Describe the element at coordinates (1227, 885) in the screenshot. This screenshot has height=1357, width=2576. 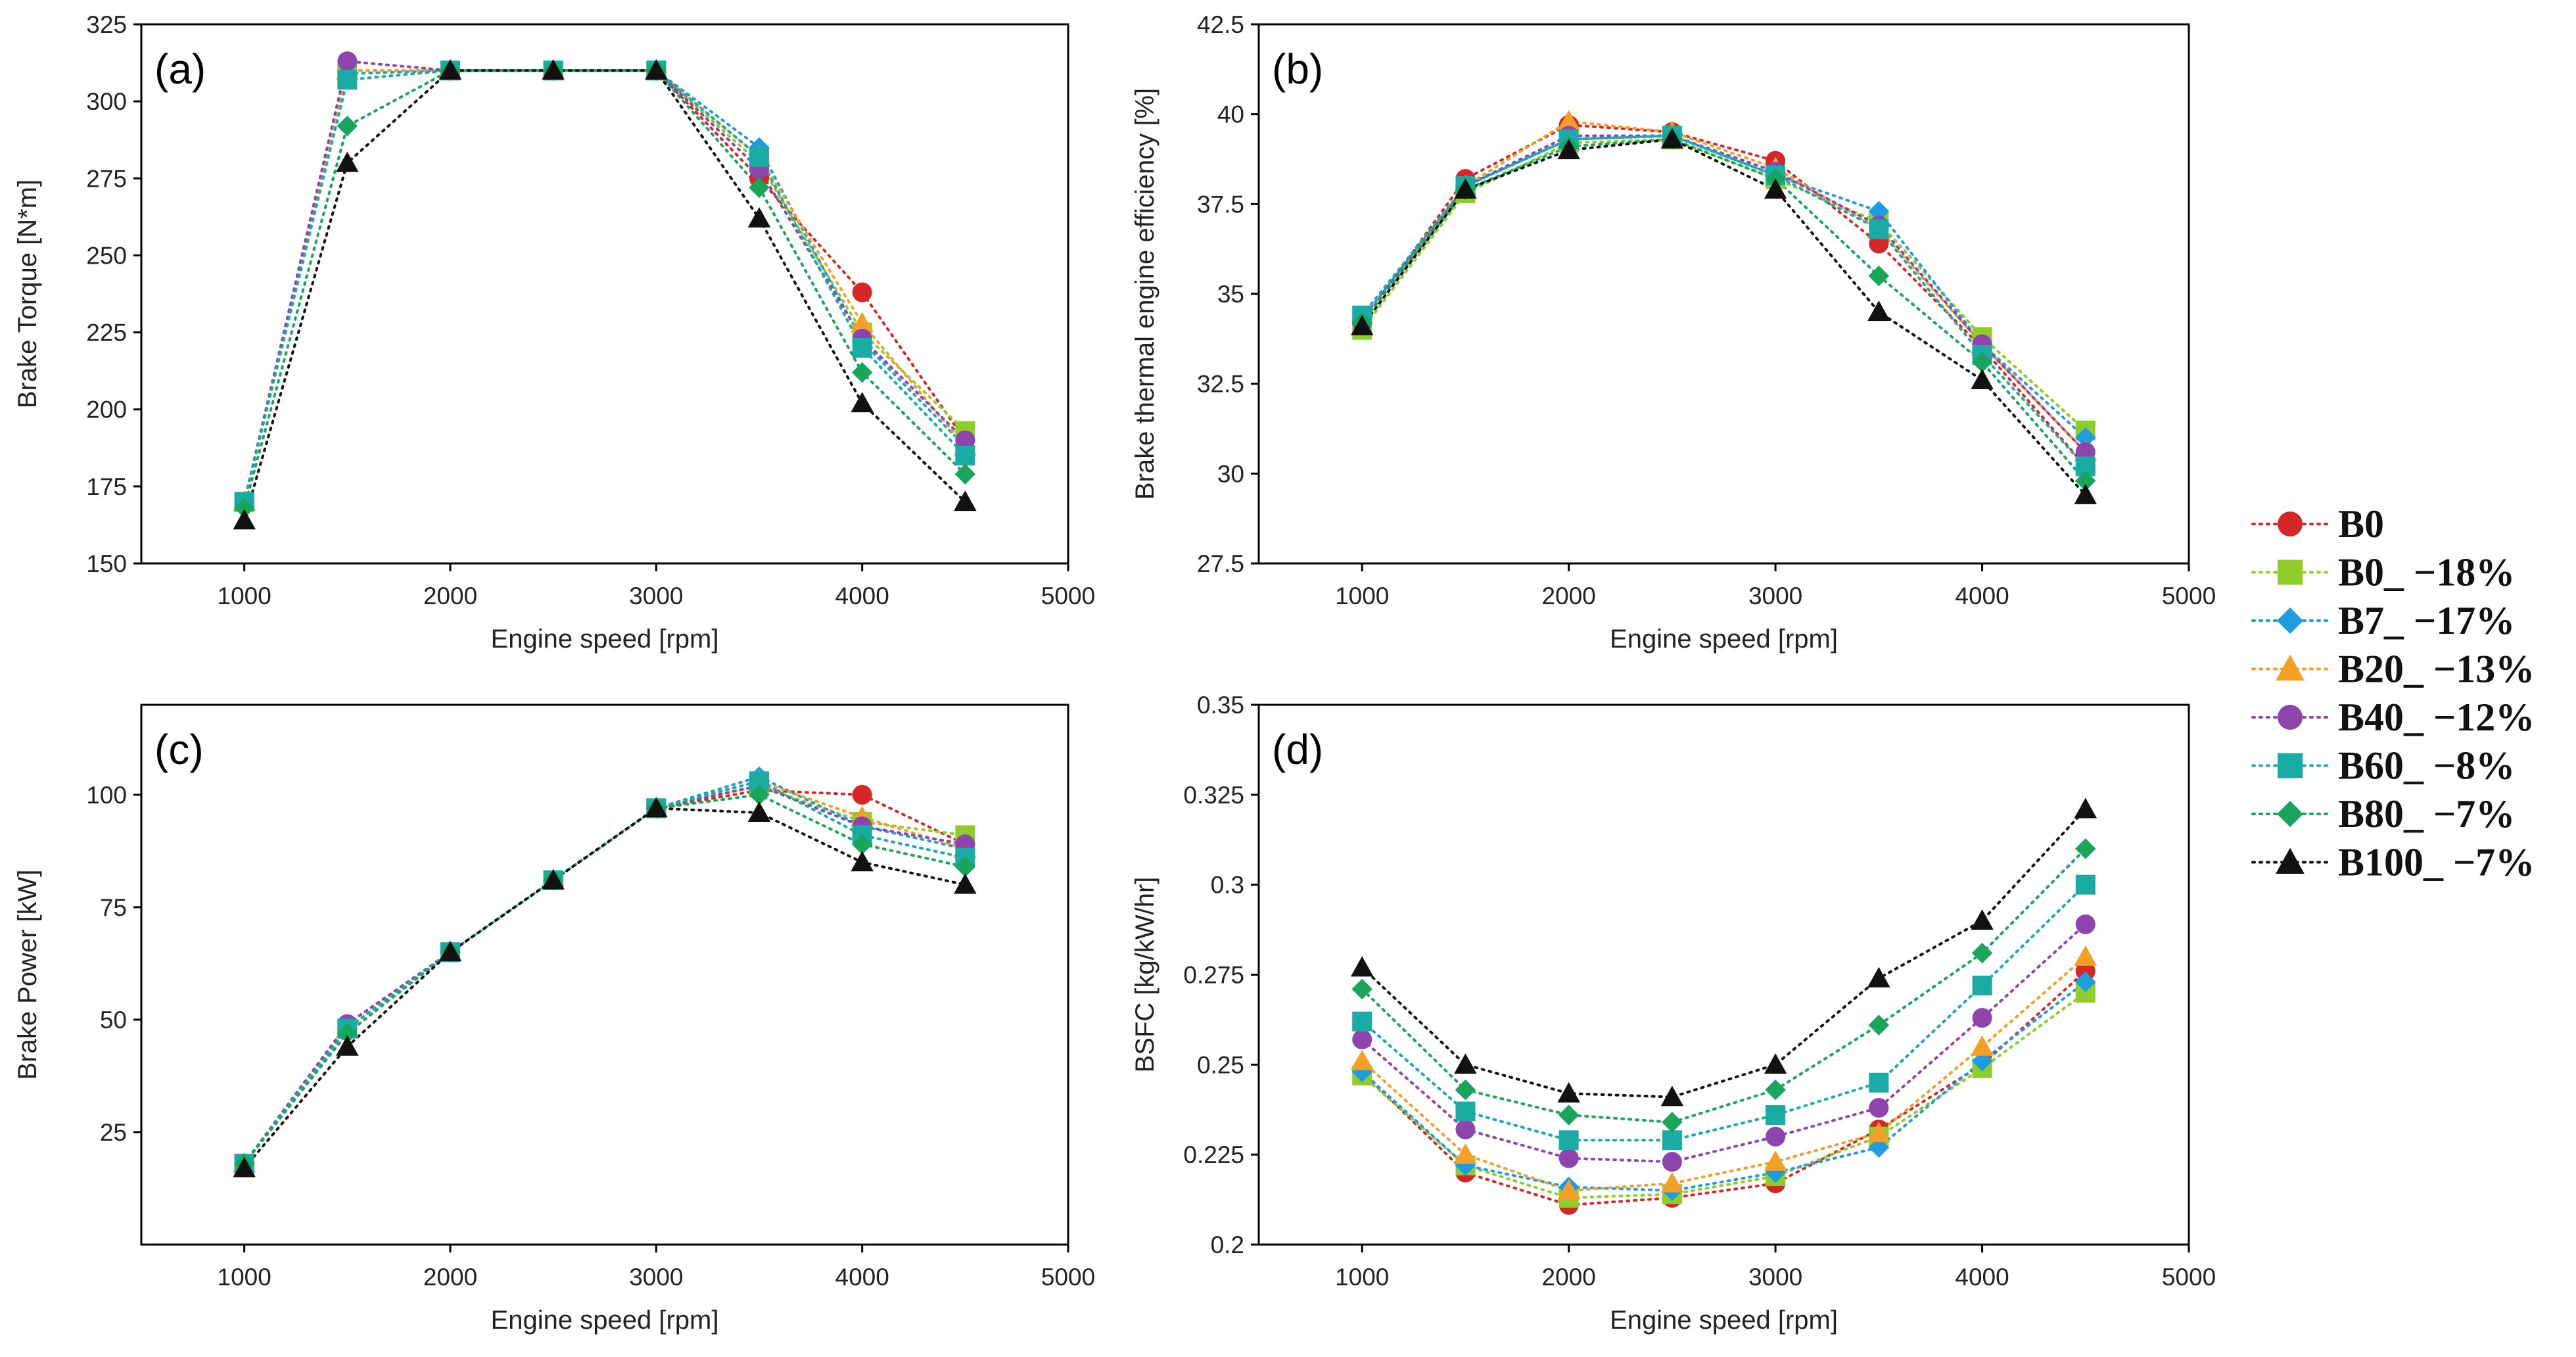
I see `y-tick-label: 0.3` at that location.